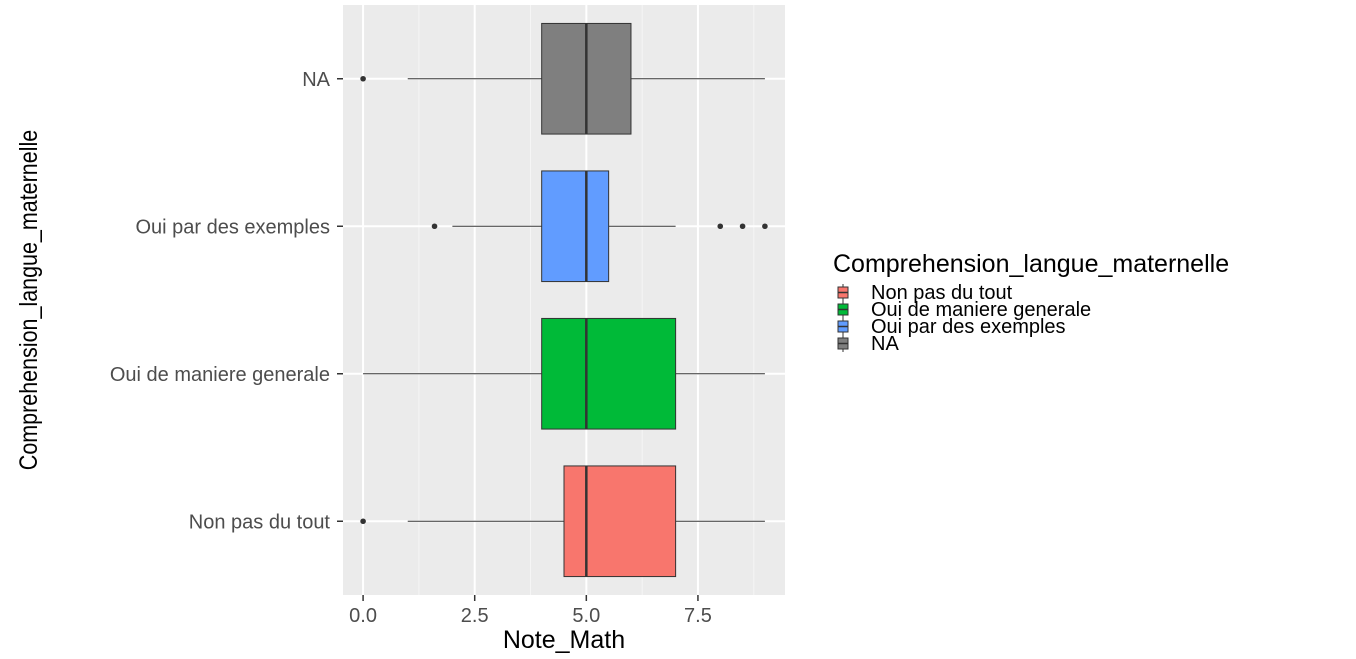  What do you see at coordinates (1031, 264) in the screenshot?
I see `legend-title: Comprehension_langue_maternelle` at bounding box center [1031, 264].